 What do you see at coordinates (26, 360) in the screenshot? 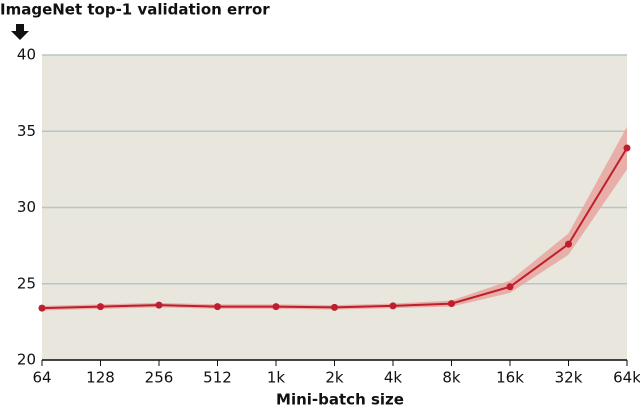
I see `y-tick-label: 20` at bounding box center [26, 360].